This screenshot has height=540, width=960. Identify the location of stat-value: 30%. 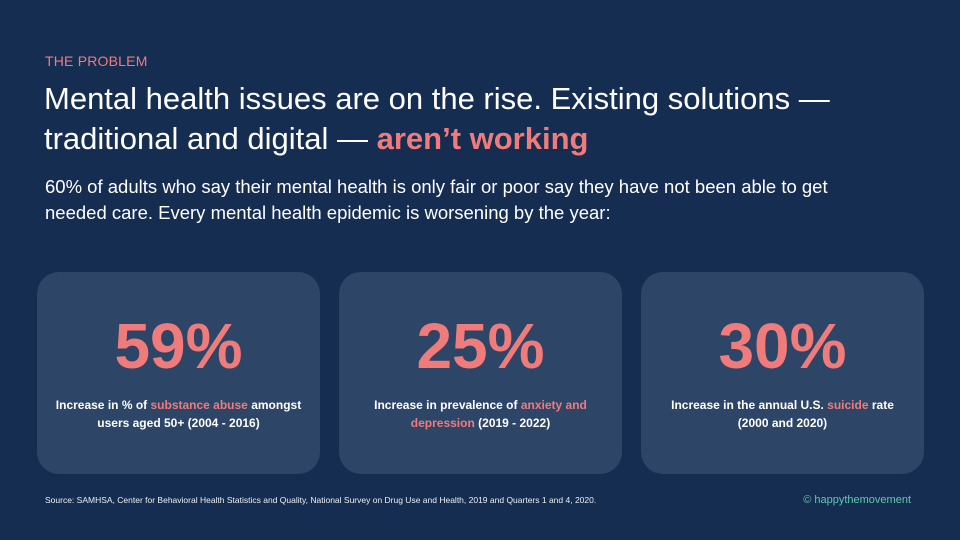
(782, 346).